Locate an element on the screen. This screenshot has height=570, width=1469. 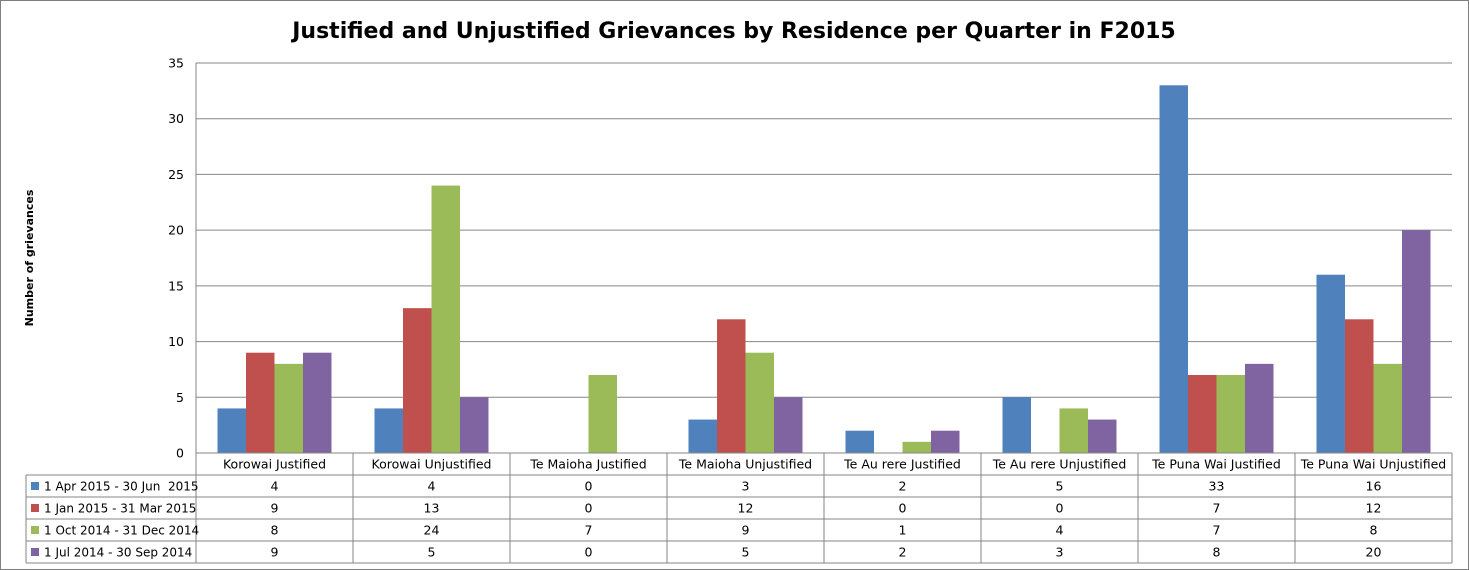
legend-entry: 1 Jan 2015 - 31 Mar 2015 is located at coordinates (120, 509).